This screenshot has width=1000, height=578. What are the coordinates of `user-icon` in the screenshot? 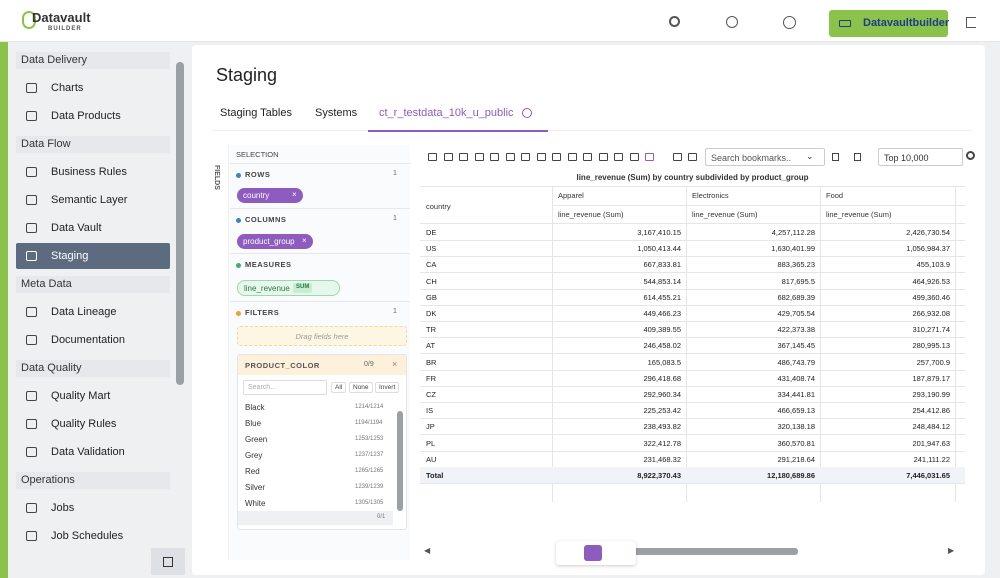 It's located at (789, 22).